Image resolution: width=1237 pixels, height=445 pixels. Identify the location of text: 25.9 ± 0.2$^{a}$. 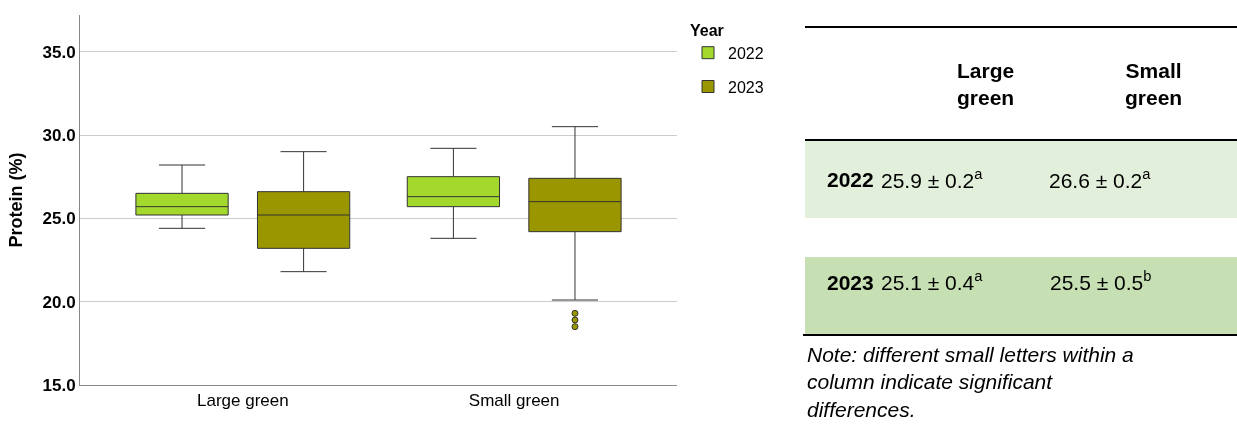
(932, 179).